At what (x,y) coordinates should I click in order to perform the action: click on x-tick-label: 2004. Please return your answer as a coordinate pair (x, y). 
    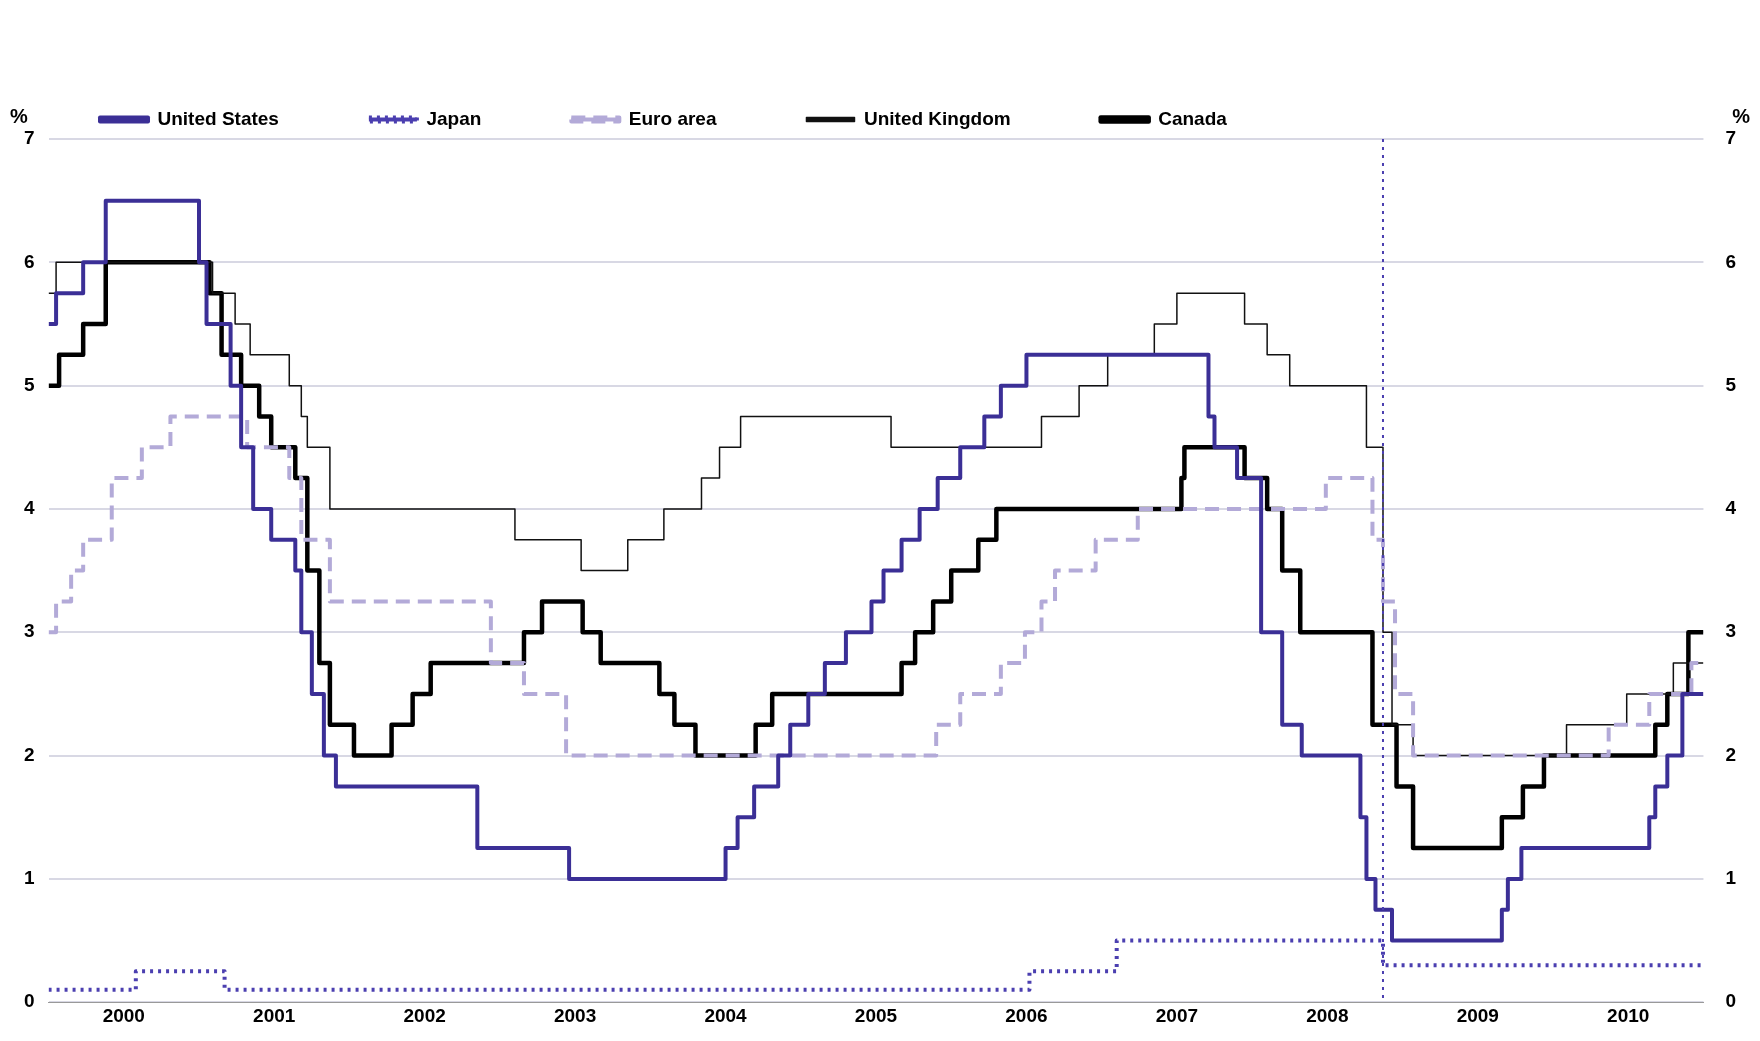
    Looking at the image, I should click on (726, 1015).